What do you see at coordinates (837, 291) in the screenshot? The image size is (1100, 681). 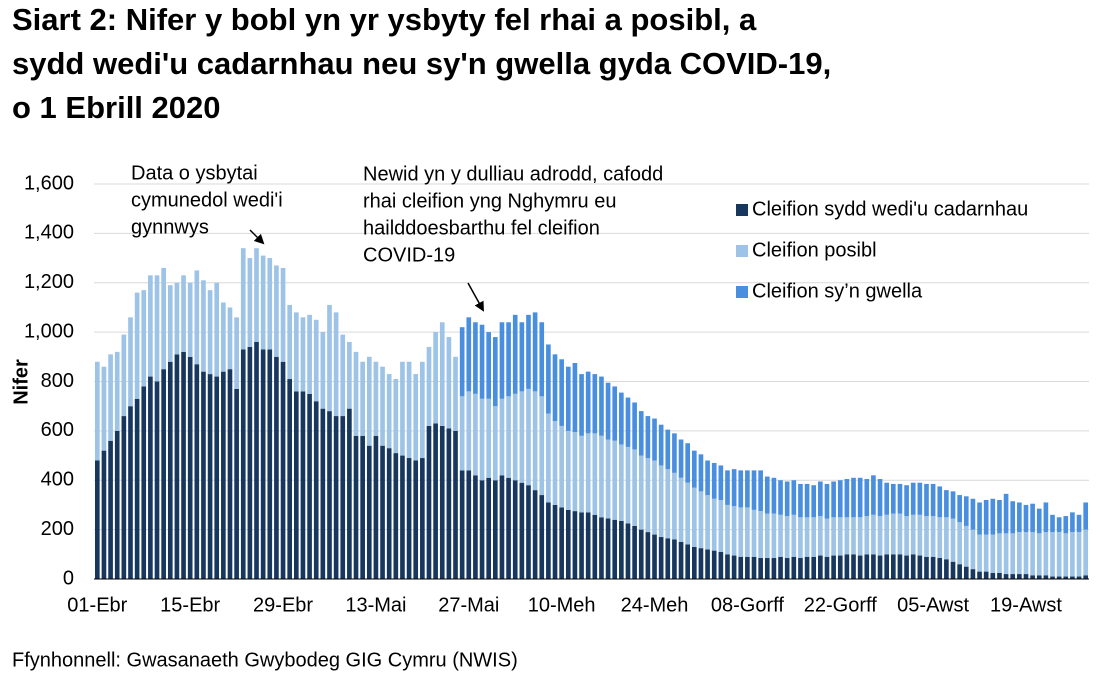 I see `legend-label: Cleifion sy’n gwella` at bounding box center [837, 291].